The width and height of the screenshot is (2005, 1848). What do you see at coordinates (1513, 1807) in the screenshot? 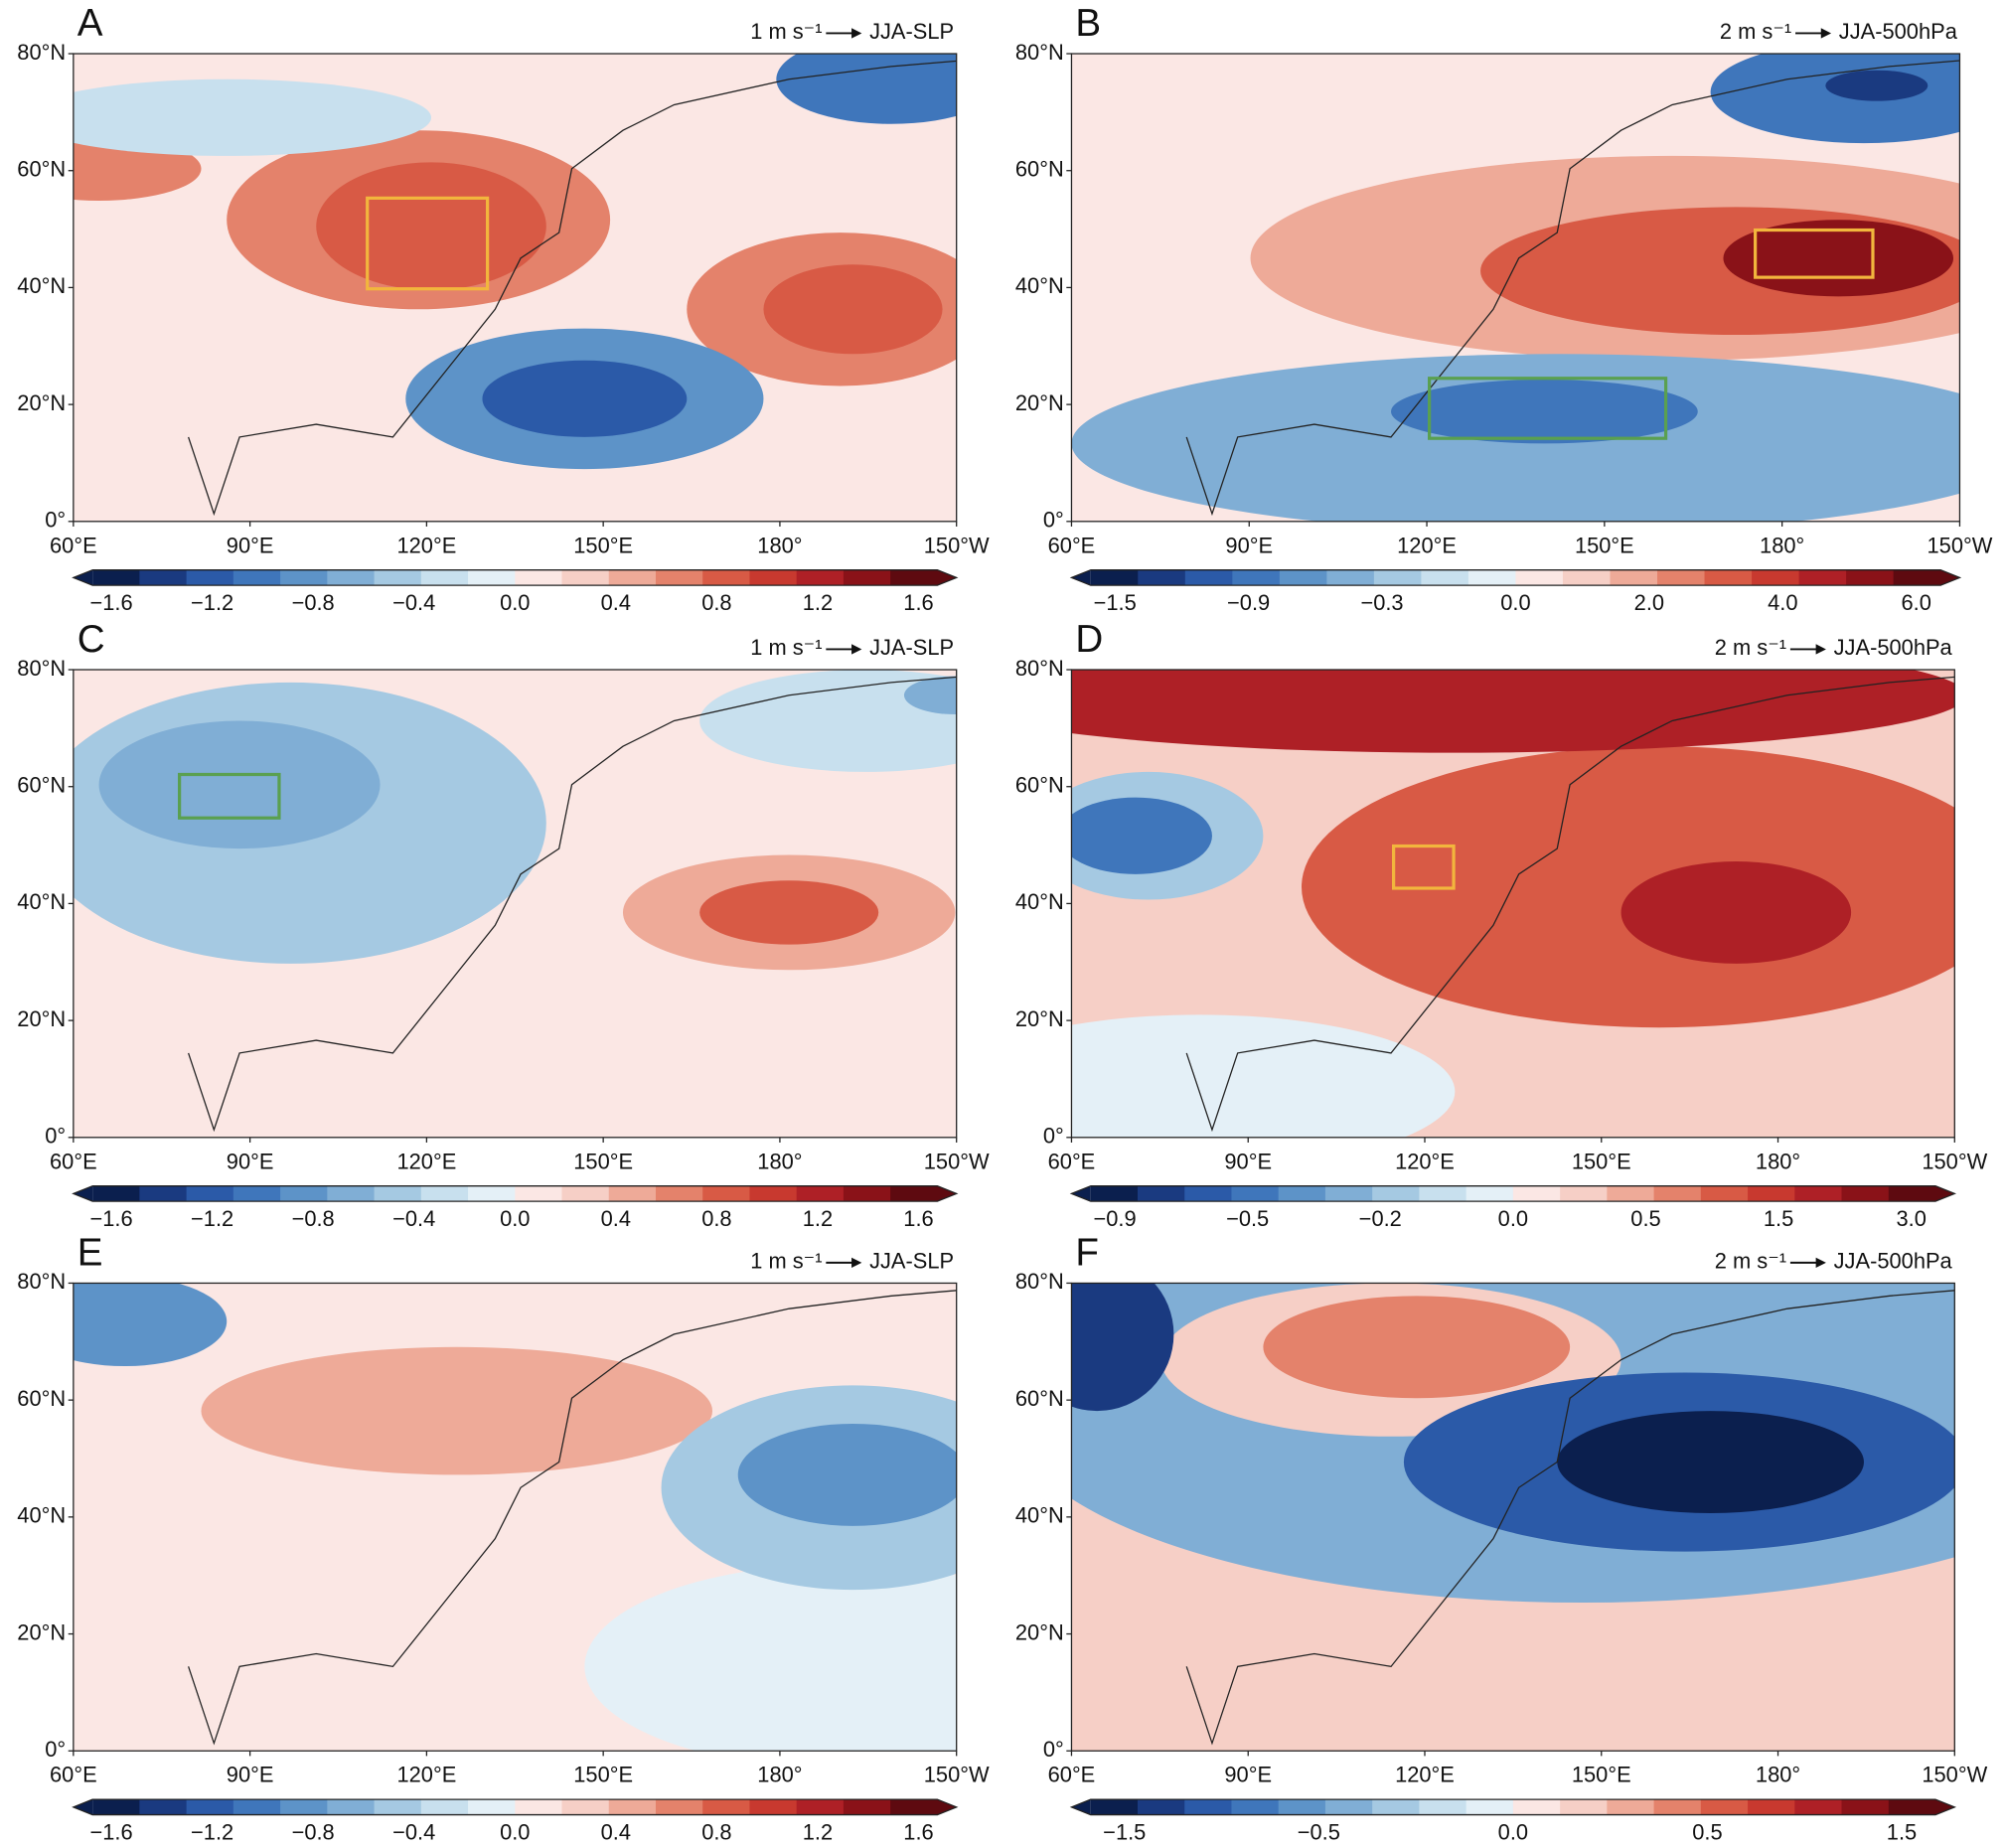
I see `colorbar-frame` at bounding box center [1513, 1807].